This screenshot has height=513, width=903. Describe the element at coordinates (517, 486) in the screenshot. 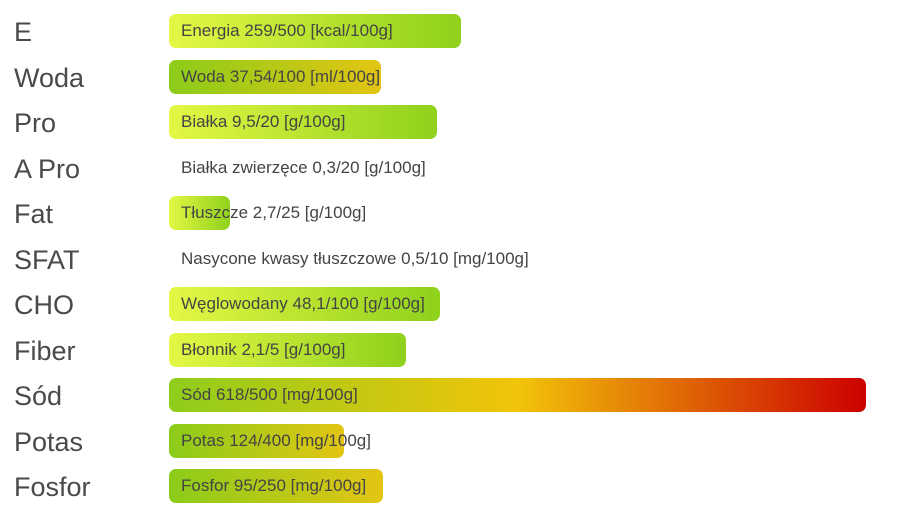

I see `nutrient-bar-track: Fosfor 95/250 [mg/100g]` at that location.